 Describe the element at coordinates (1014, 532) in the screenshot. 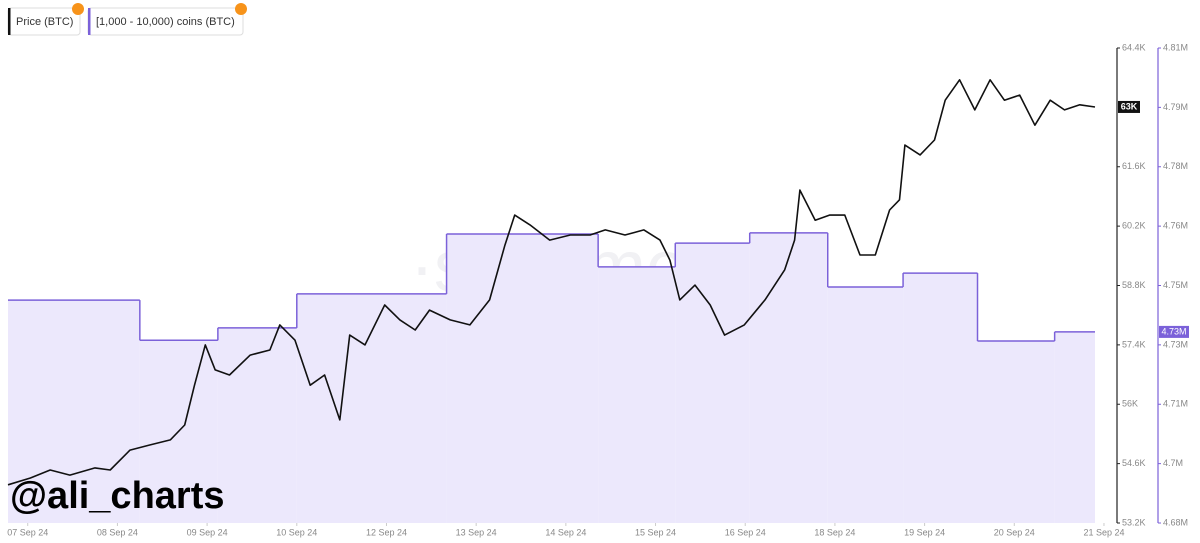

I see `x-tick-label: 20 Sep 24` at that location.